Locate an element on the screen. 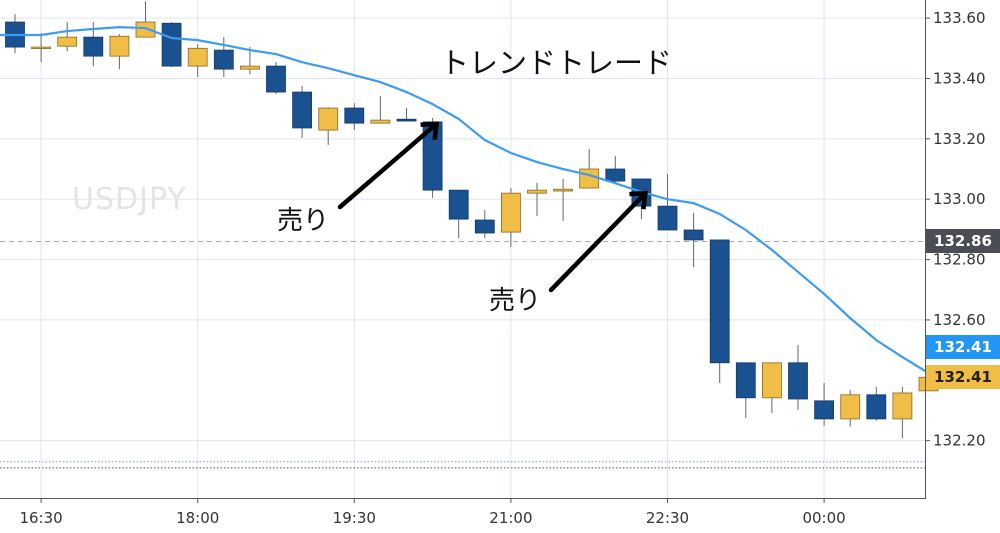  time-tick-label: 18:00 is located at coordinates (197, 518).